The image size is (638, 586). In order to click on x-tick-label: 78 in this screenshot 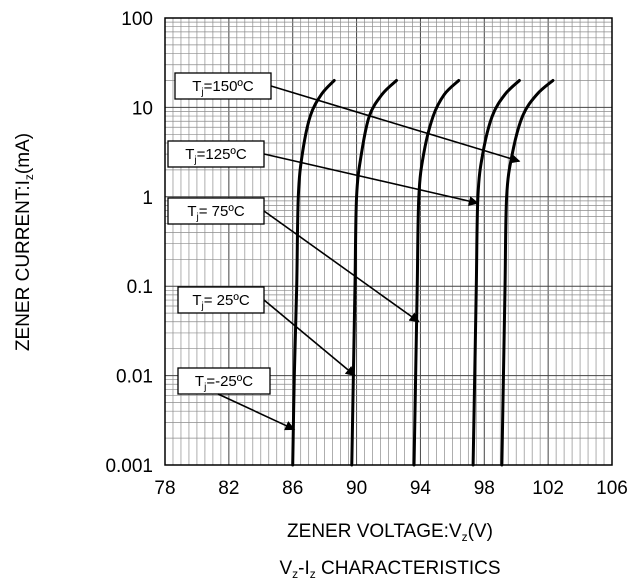, I will do `click(164, 488)`.